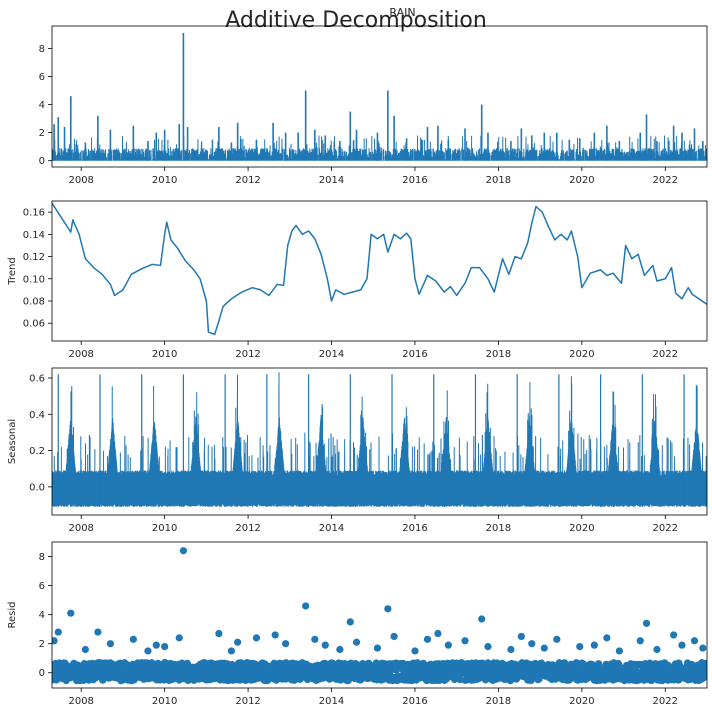  What do you see at coordinates (34, 324) in the screenshot?
I see `y-tick-label: 0.06` at bounding box center [34, 324].